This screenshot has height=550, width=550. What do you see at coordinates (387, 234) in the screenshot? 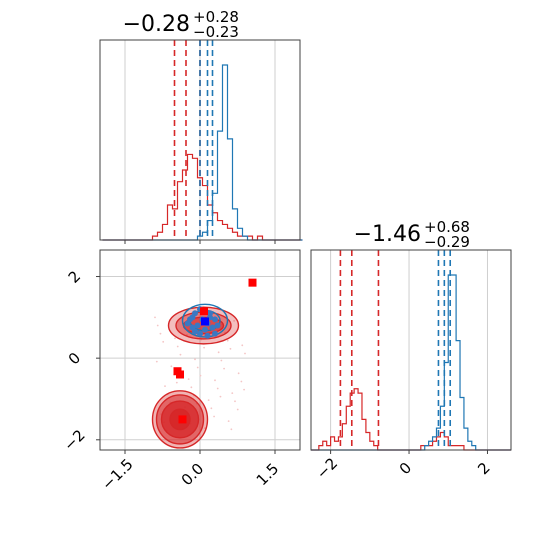
I see `marginal-2-title: −1.46` at bounding box center [387, 234].